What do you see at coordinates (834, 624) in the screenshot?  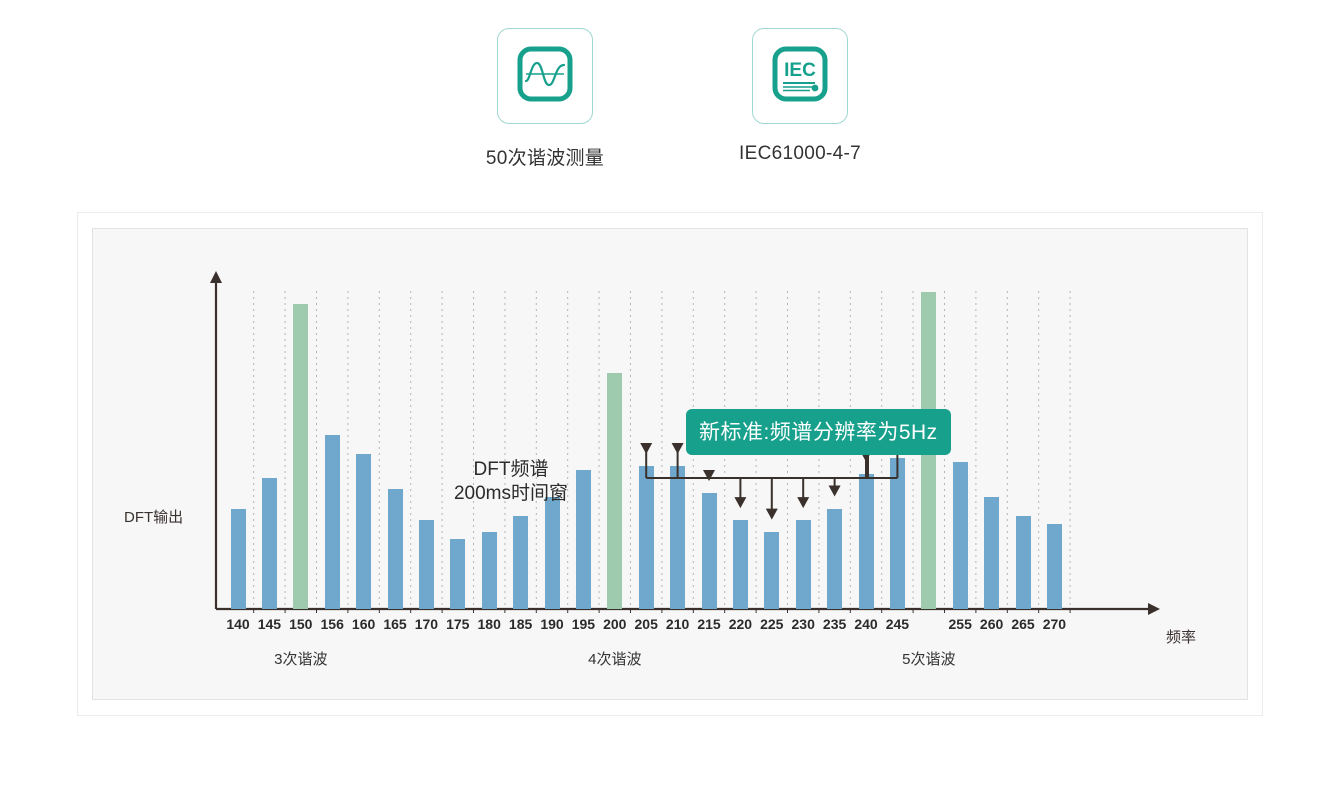 I see `x-tick-235: 235` at bounding box center [834, 624].